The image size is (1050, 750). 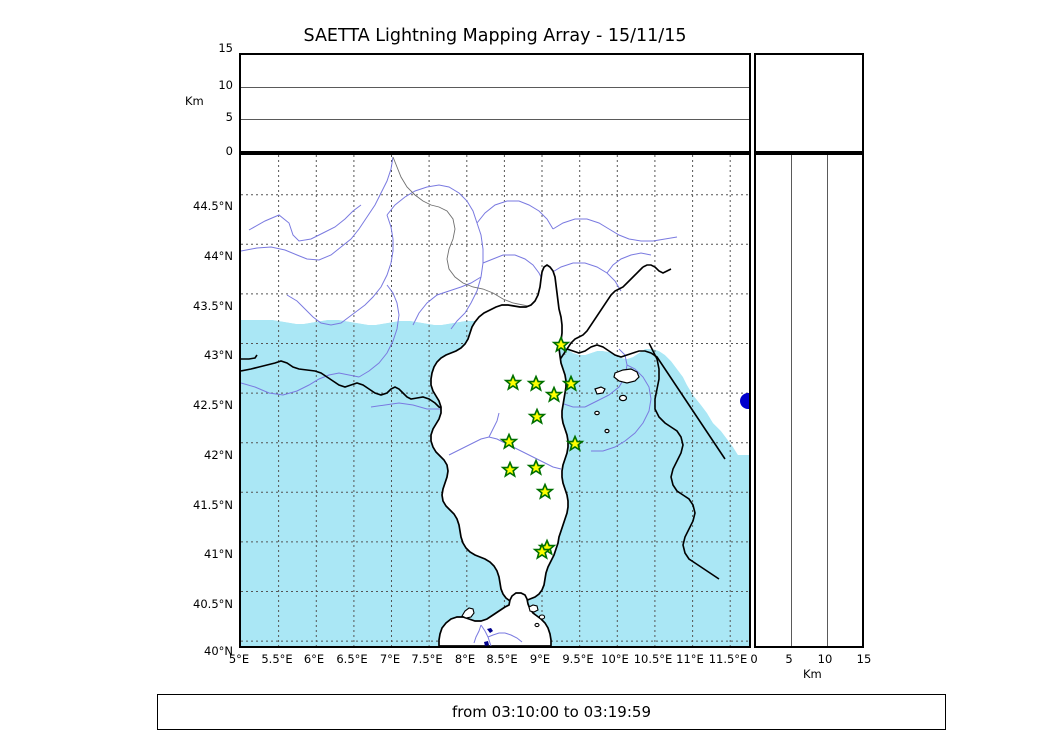 I want to click on ytick-lat-40_5: 40.5°N, so click(x=213, y=604).